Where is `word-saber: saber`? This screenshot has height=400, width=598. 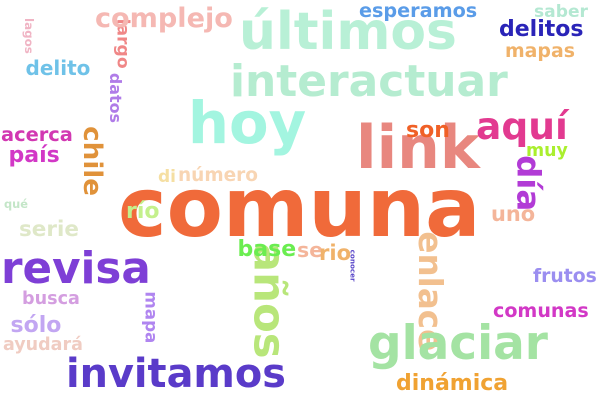
word-saber: saber is located at coordinates (561, 11).